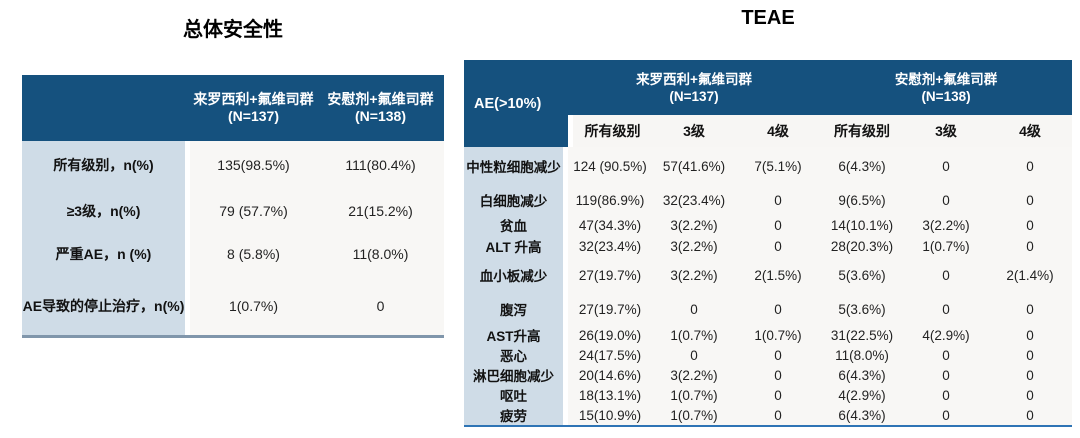 Image resolution: width=1080 pixels, height=438 pixels. Describe the element at coordinates (253, 254) in the screenshot. I see `cell-value: 8 (5.8%)` at that location.